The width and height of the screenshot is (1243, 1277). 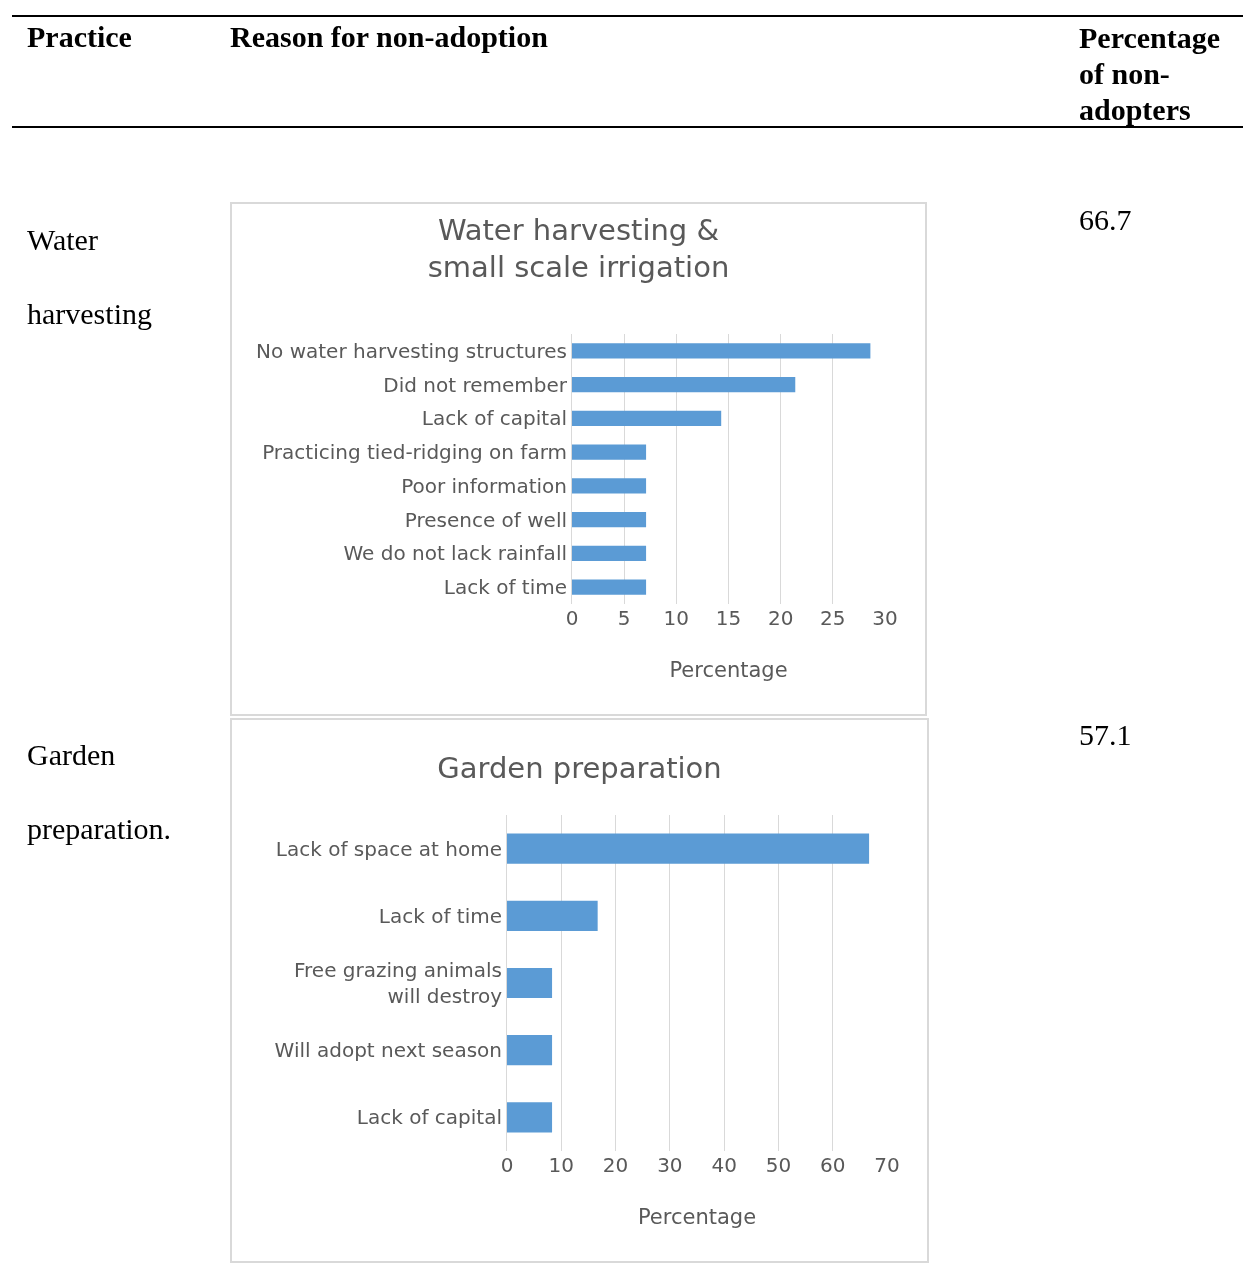 I want to click on chart-title: Garden preparation, so click(x=579, y=768).